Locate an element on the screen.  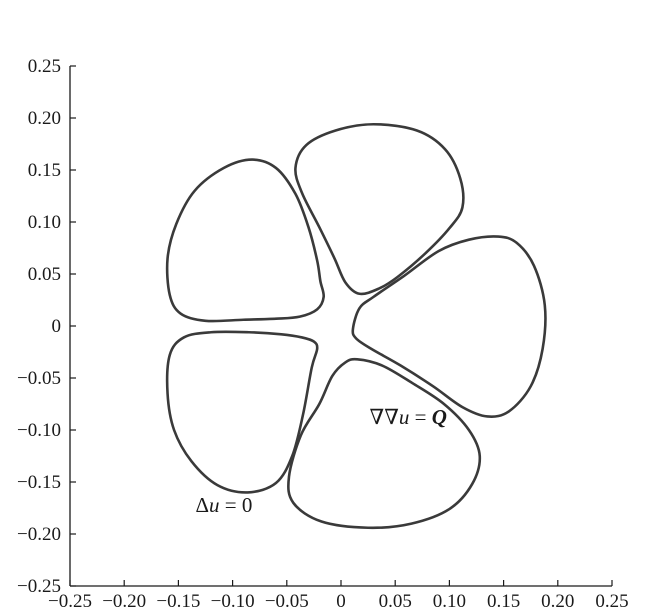
x-tick-label: −0.05 is located at coordinates (287, 601).